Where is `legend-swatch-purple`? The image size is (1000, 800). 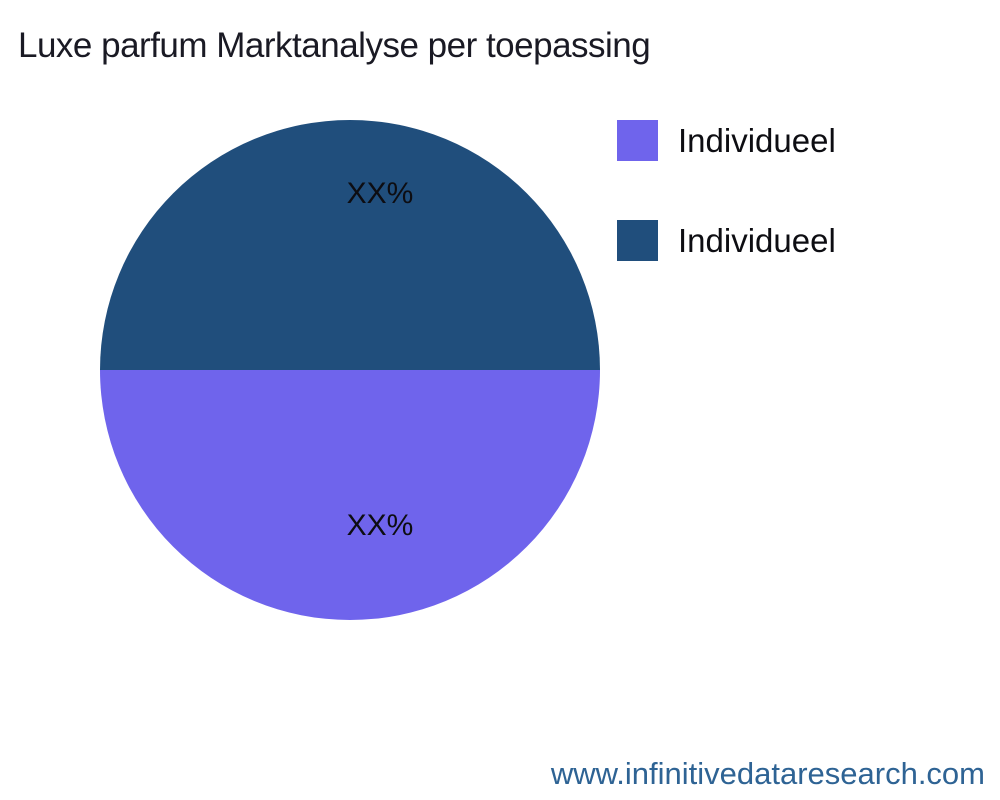 legend-swatch-purple is located at coordinates (637, 140).